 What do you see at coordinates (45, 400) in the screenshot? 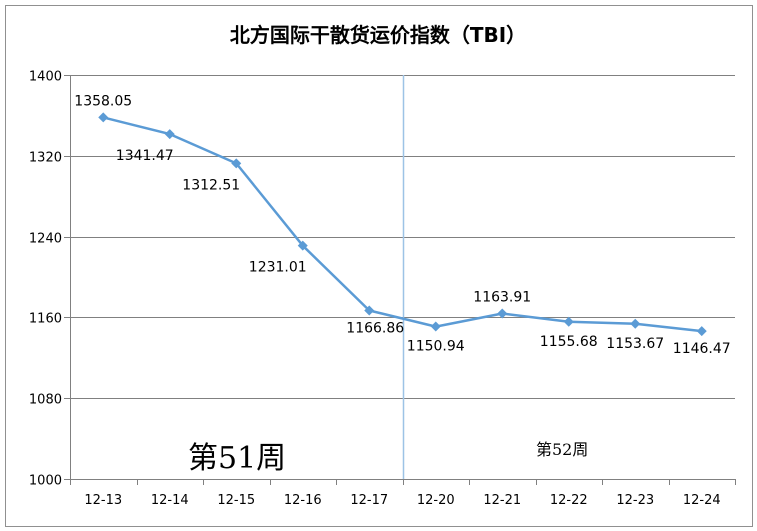
I see `y-tick-label: 1080` at bounding box center [45, 400].